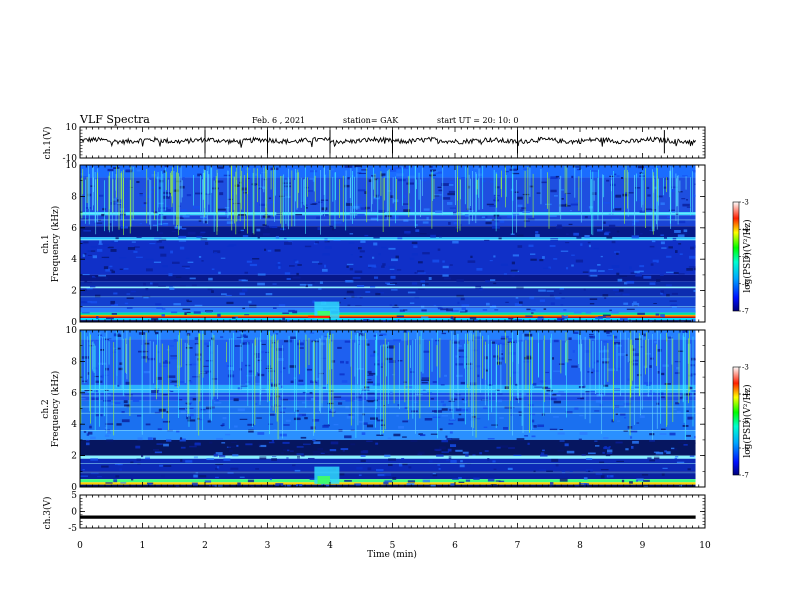 The height and width of the screenshot is (612, 792). What do you see at coordinates (371, 120) in the screenshot?
I see `station-label: station= GAK` at bounding box center [371, 120].